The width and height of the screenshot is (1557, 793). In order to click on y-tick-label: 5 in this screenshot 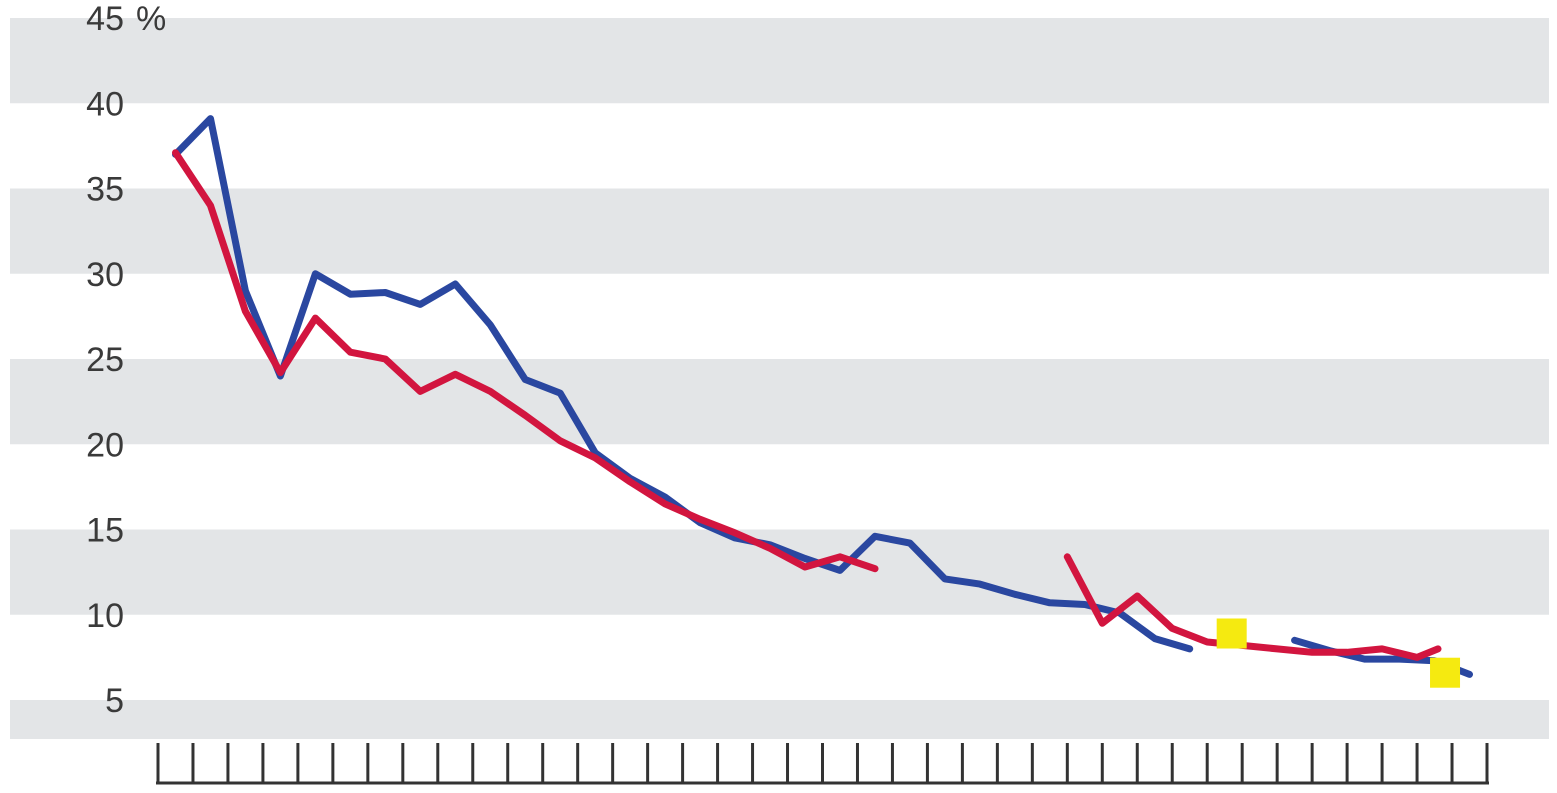, I will do `click(114, 701)`.